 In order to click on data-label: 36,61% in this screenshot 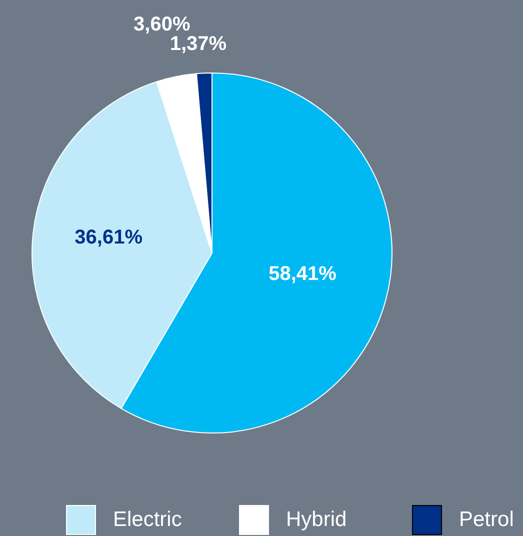, I will do `click(108, 237)`.